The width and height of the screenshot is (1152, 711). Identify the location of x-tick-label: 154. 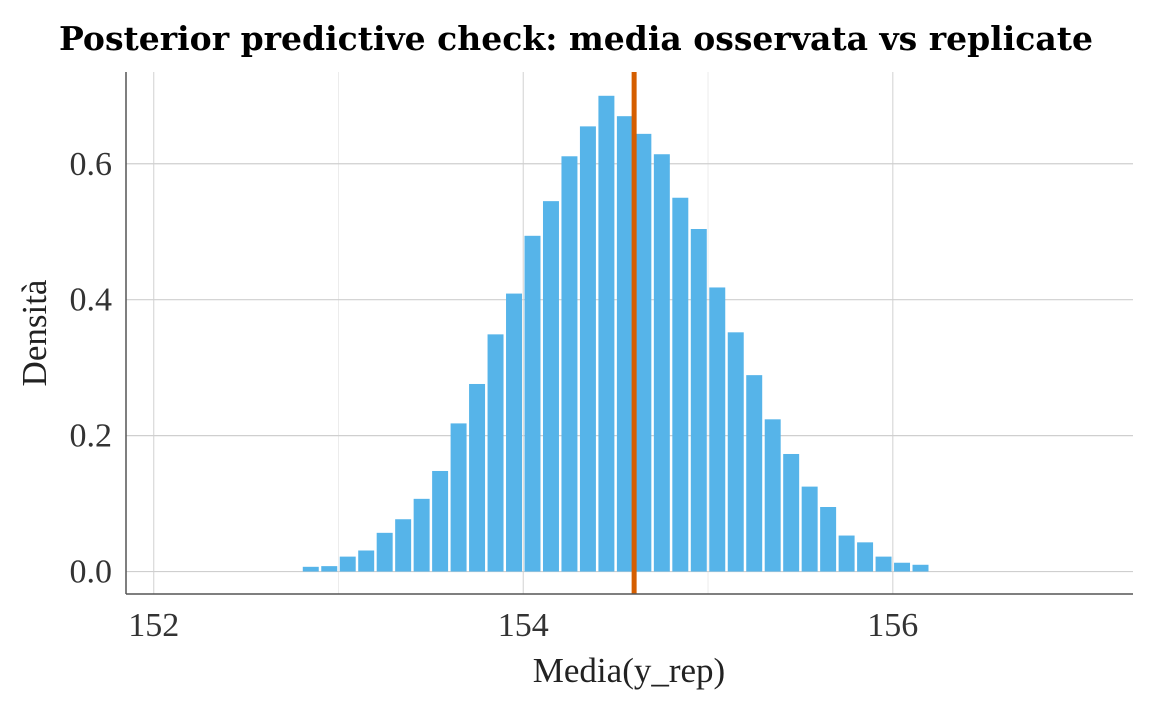
(523, 625).